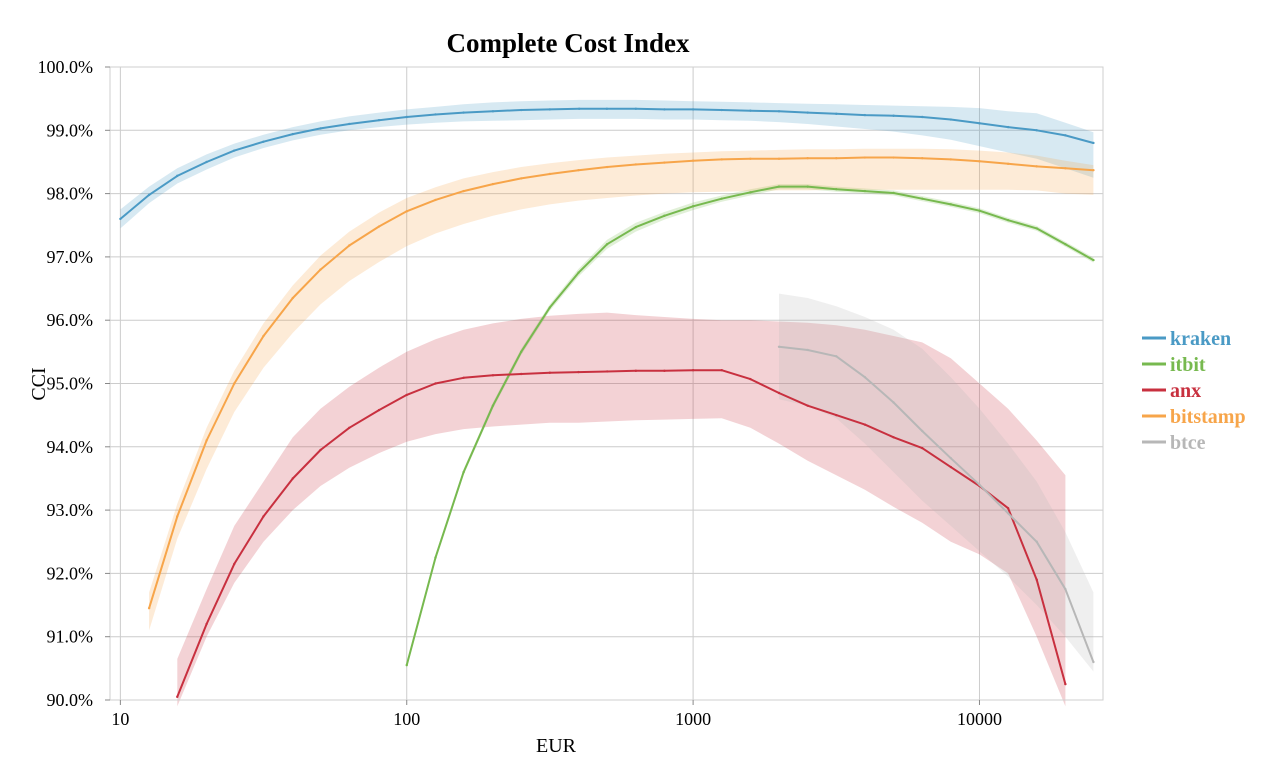  Describe the element at coordinates (70, 700) in the screenshot. I see `y-tick-label: 90.0%` at that location.